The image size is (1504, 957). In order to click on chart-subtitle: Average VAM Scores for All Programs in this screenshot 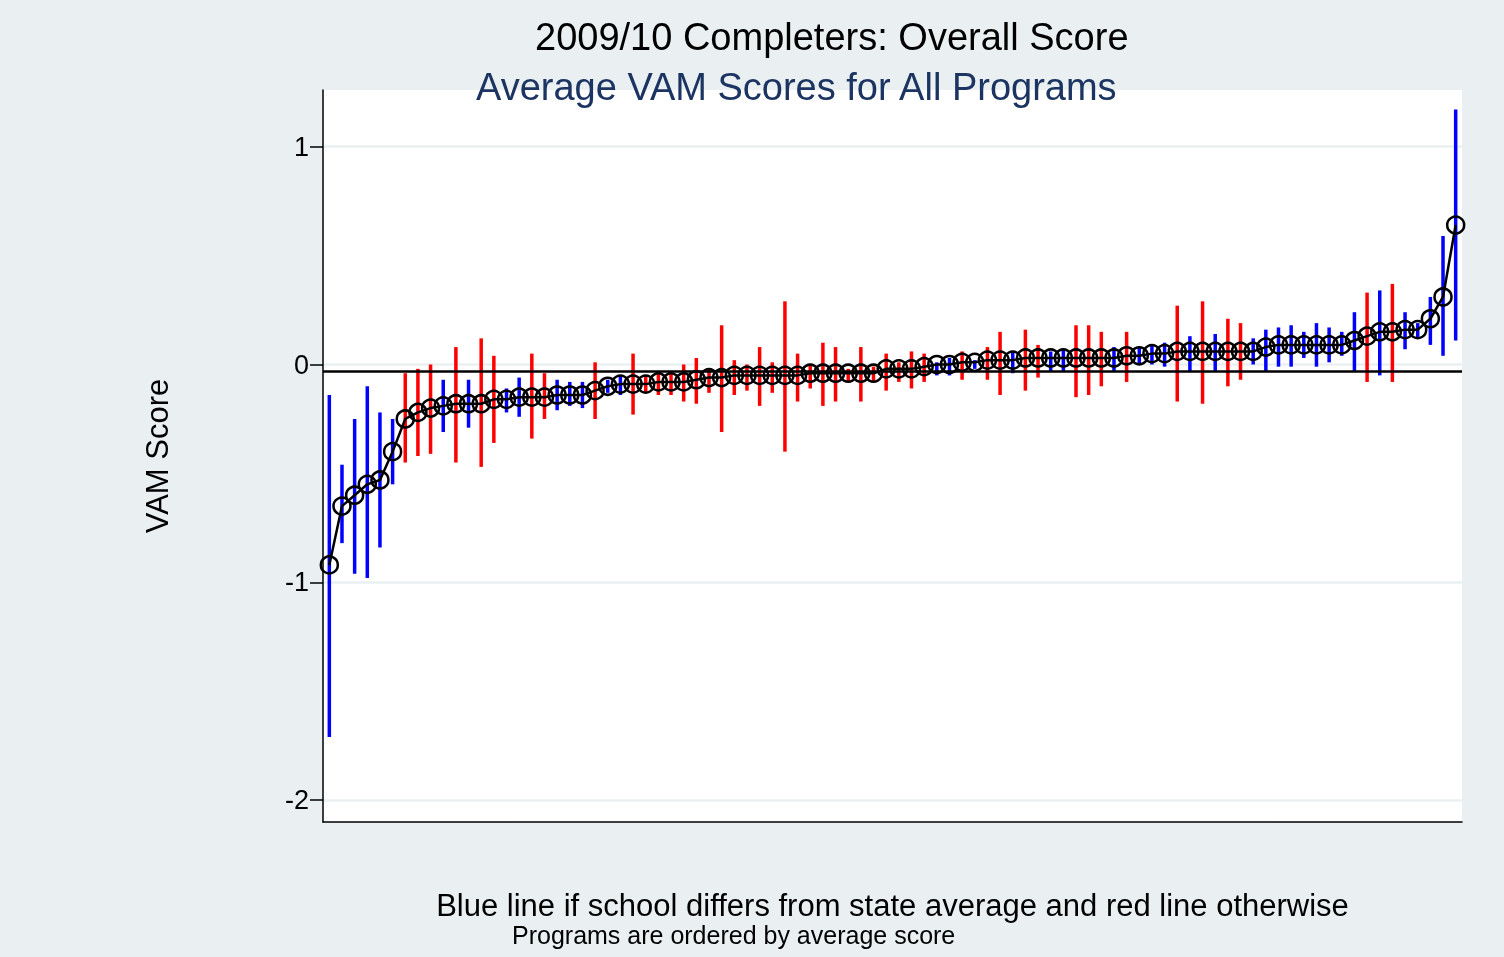, I will do `click(796, 87)`.